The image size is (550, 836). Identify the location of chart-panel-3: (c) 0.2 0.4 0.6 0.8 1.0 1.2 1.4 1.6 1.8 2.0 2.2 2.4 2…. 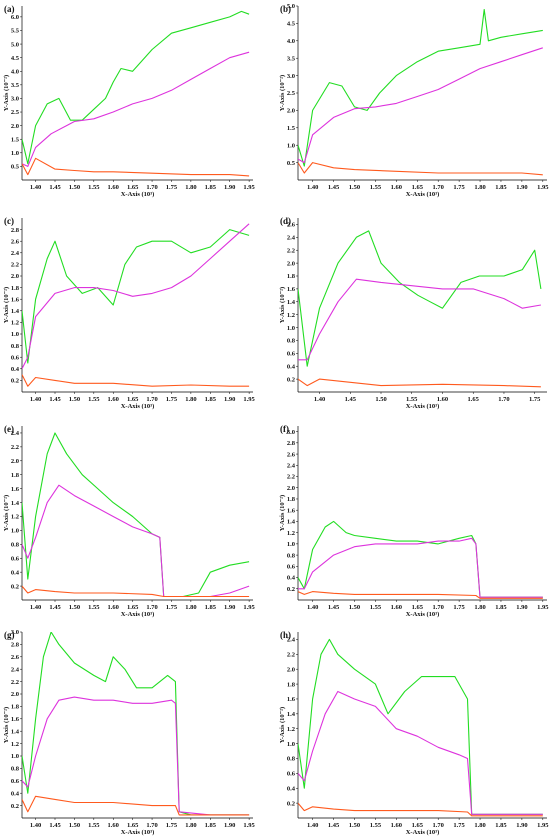
(129, 313).